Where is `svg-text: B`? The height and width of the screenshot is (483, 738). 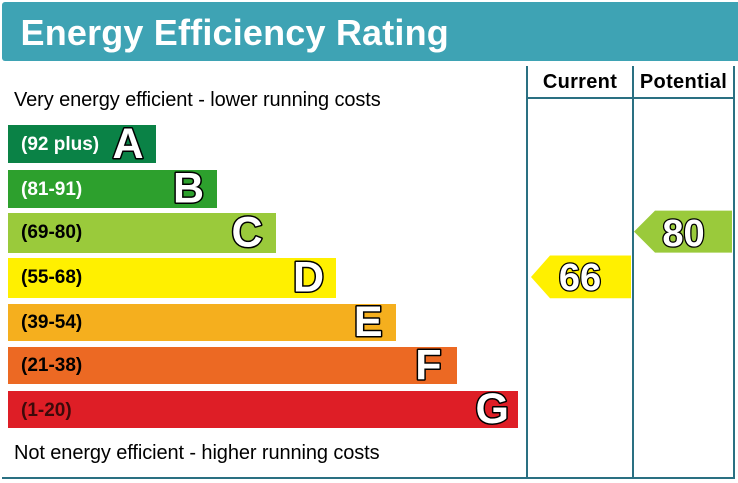
svg-text: B is located at coordinates (188, 189).